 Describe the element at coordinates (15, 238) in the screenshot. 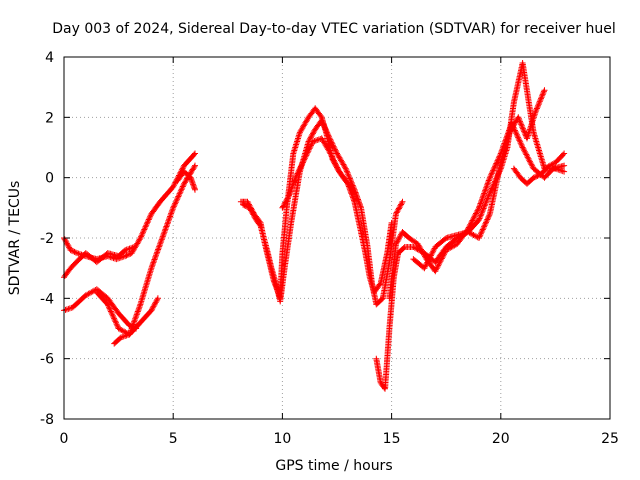

I see `y-axis-title: SDTVAR / TECUs` at that location.